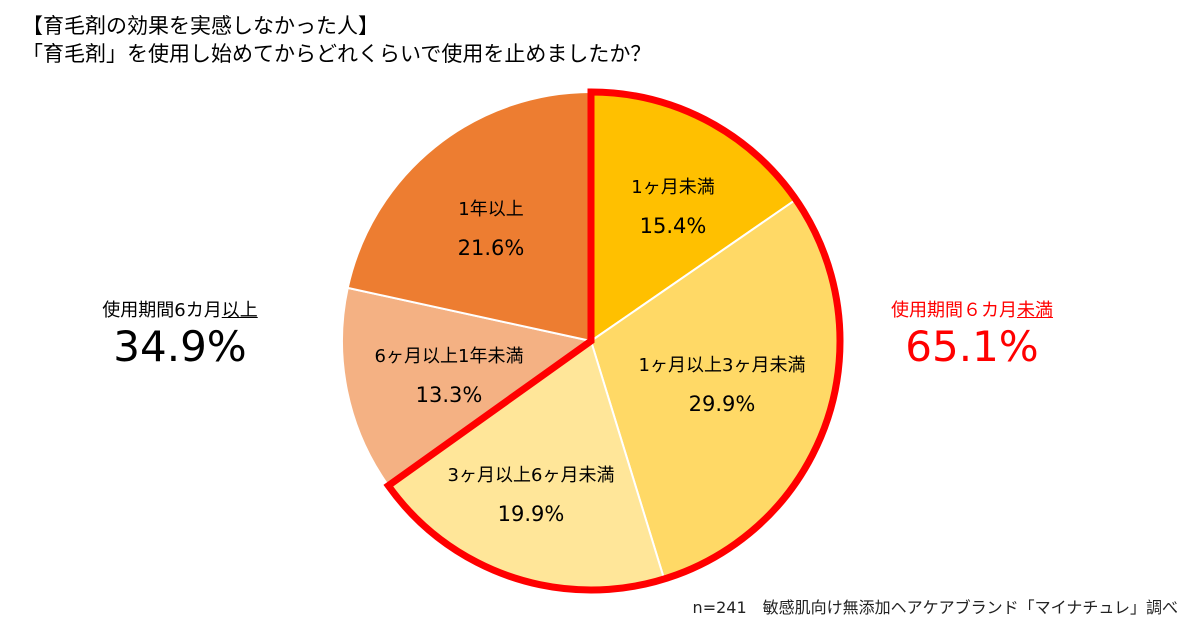 Image resolution: width=1190 pixels, height=618 pixels. Describe the element at coordinates (449, 376) in the screenshot. I see `slice-label-3: 6ヶ月以上1年未満 13.3%` at that location.